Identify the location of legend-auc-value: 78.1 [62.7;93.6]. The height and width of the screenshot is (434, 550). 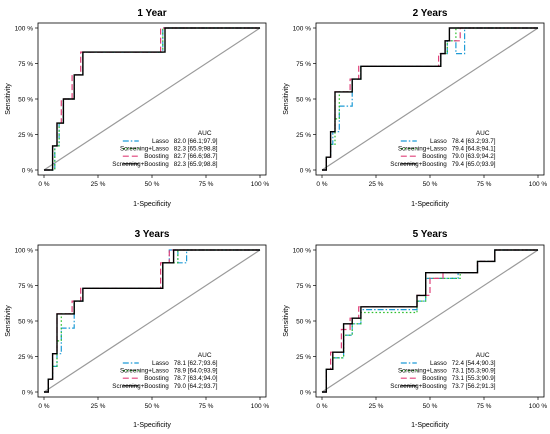
(196, 363).